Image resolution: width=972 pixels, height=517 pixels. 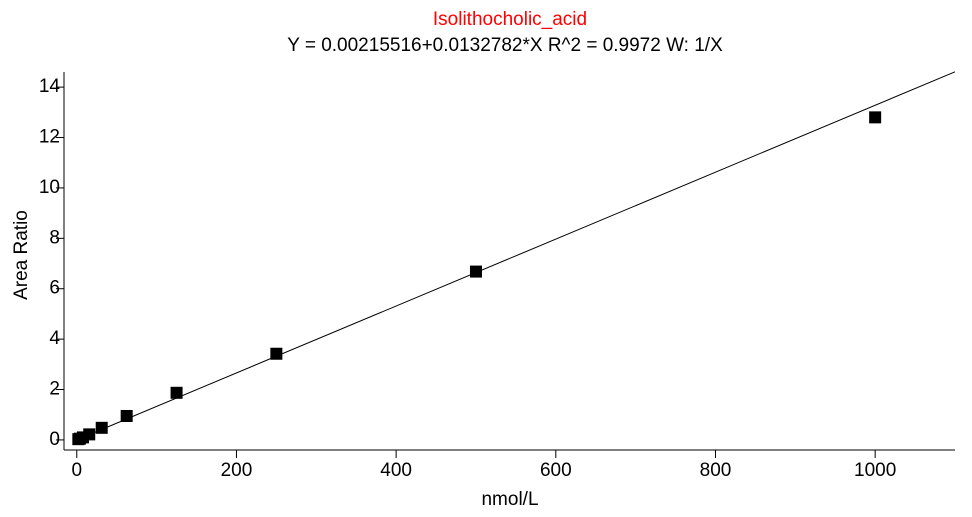 What do you see at coordinates (54, 389) in the screenshot?
I see `y-tick-label: 2` at bounding box center [54, 389].